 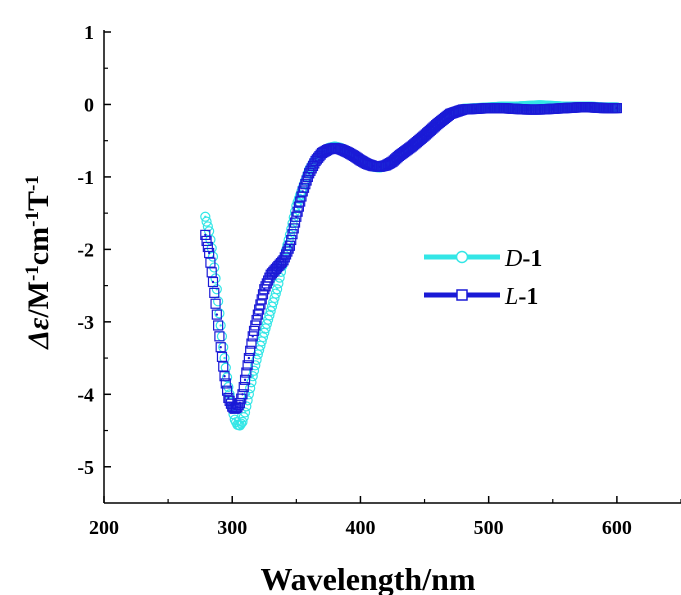 I want to click on y-ticks: 1 0 -1 -2 -3 -4 -5, so click(x=94, y=250).